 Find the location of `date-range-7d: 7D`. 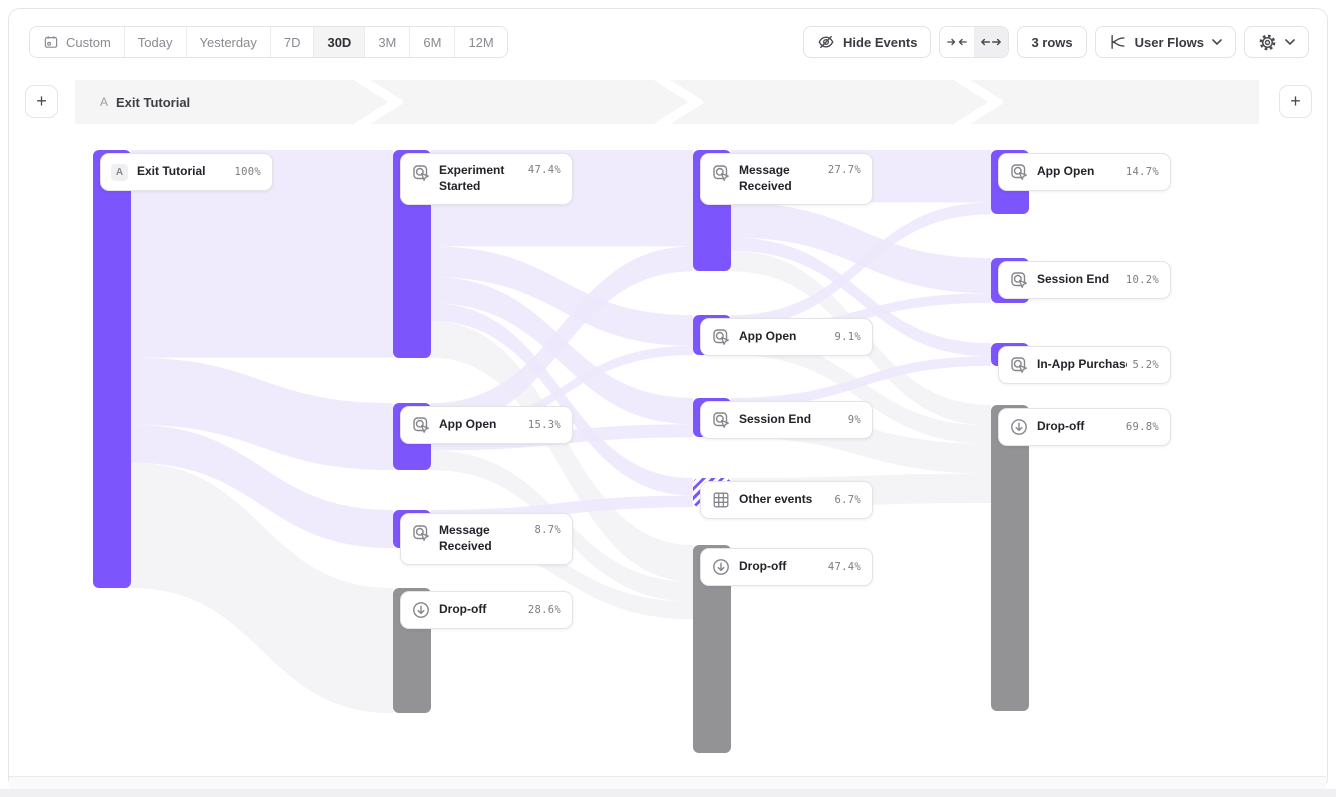

date-range-7d: 7D is located at coordinates (291, 42).